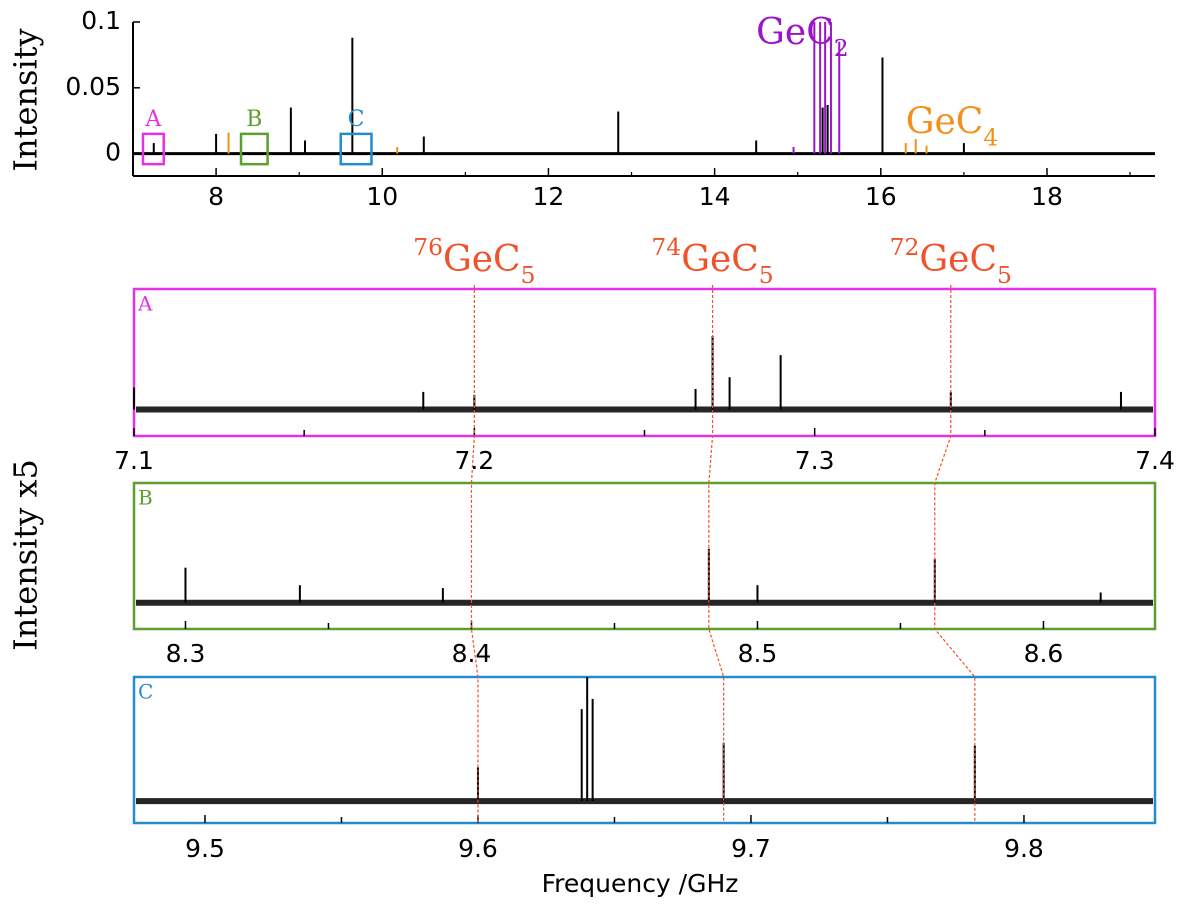 Image resolution: width=1181 pixels, height=909 pixels. I want to click on annotation: GeC2, so click(802, 37).